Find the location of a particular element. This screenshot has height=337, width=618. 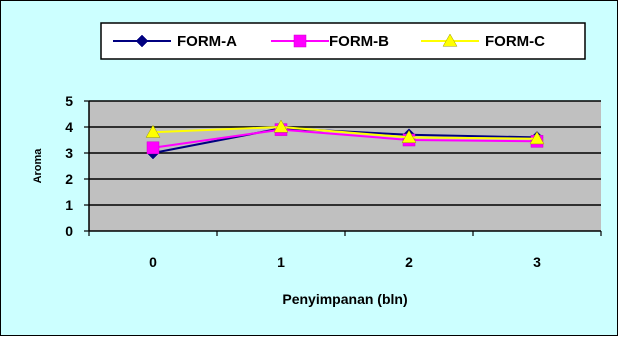

legend-box is located at coordinates (343, 41).